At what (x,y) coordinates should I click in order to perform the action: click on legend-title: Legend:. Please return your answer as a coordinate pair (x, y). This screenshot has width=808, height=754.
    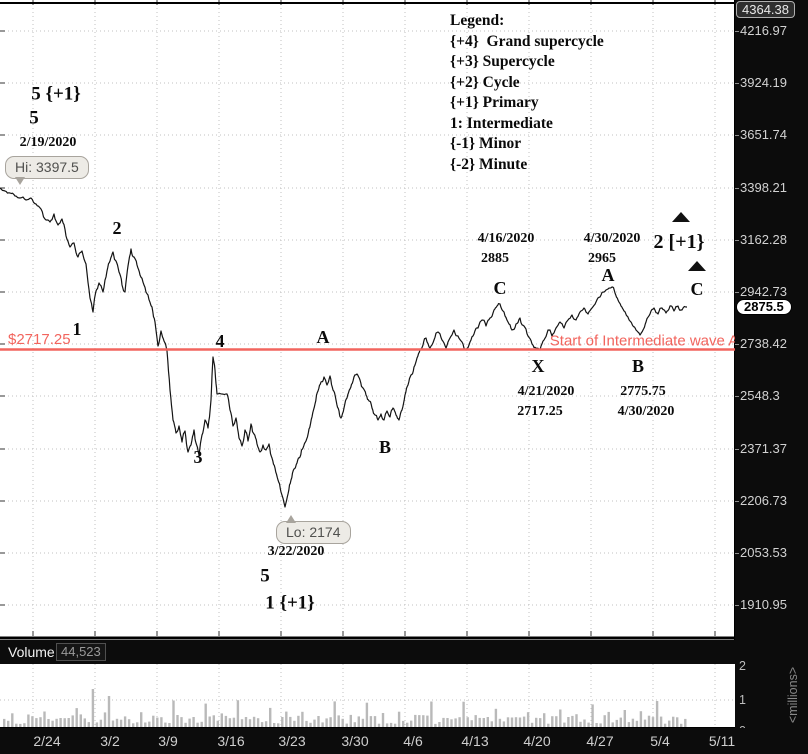
    Looking at the image, I should click on (477, 20).